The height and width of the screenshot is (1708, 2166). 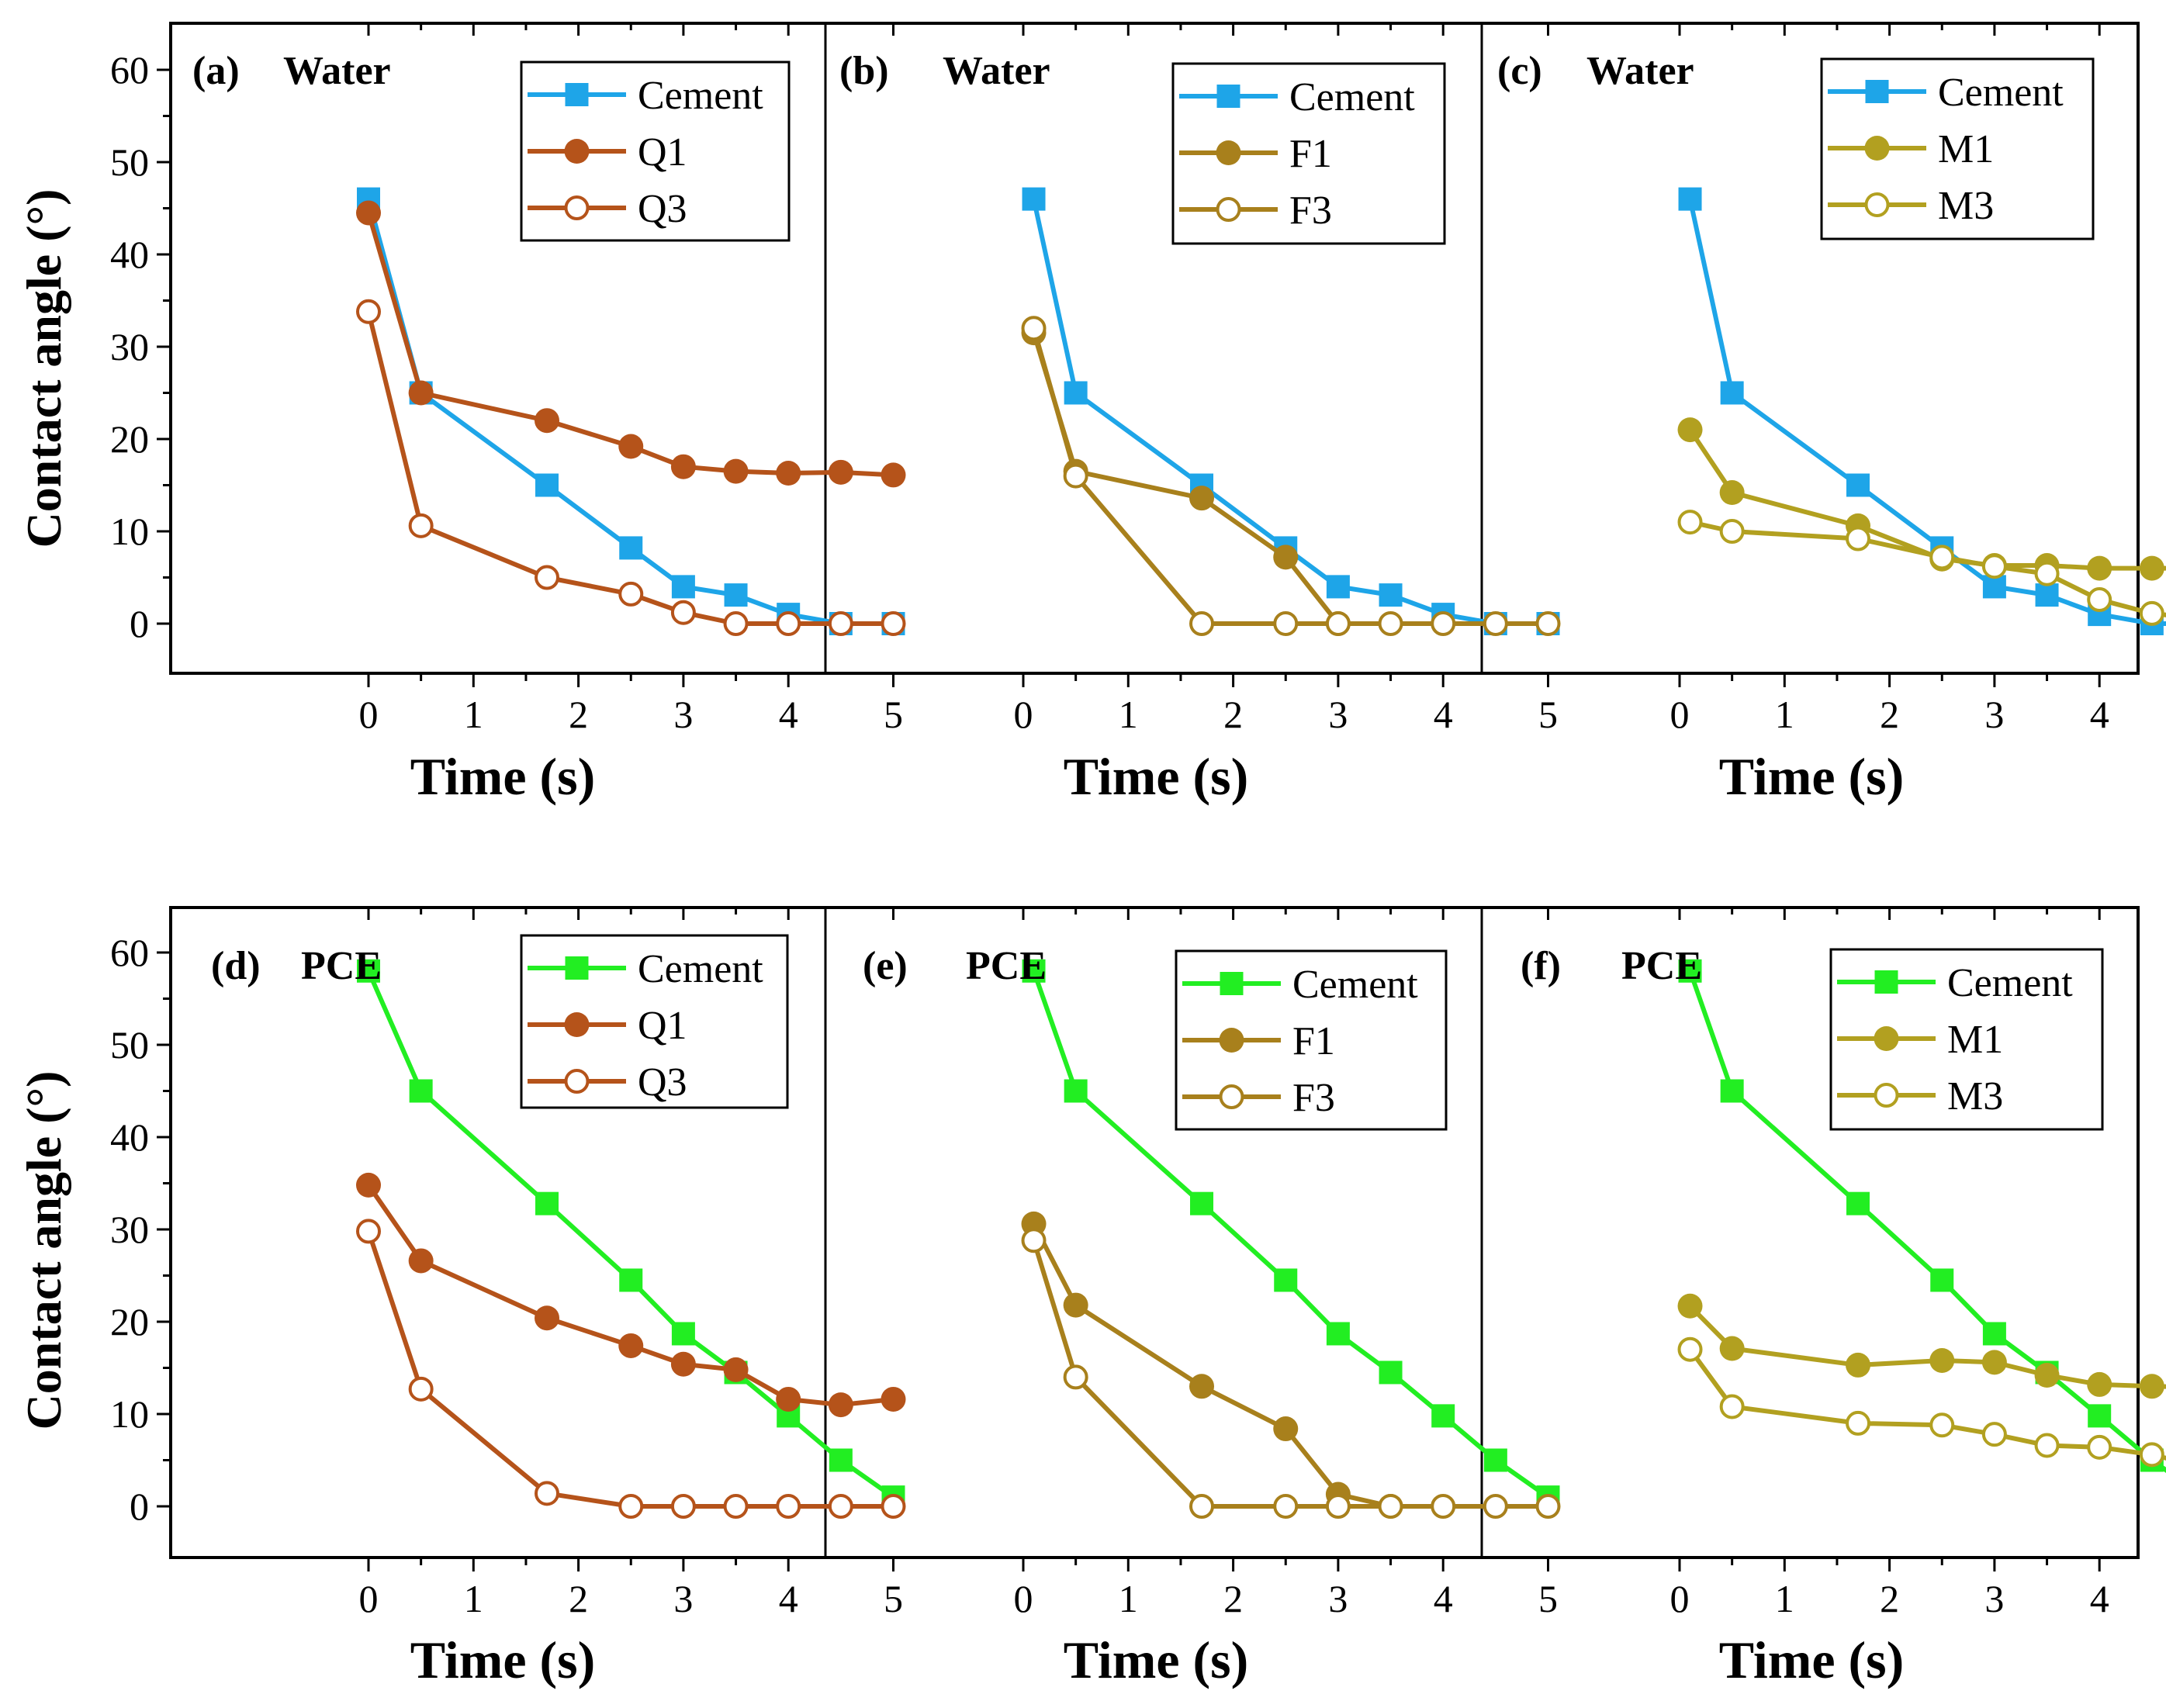 I want to click on panel-label: (f), so click(x=1541, y=966).